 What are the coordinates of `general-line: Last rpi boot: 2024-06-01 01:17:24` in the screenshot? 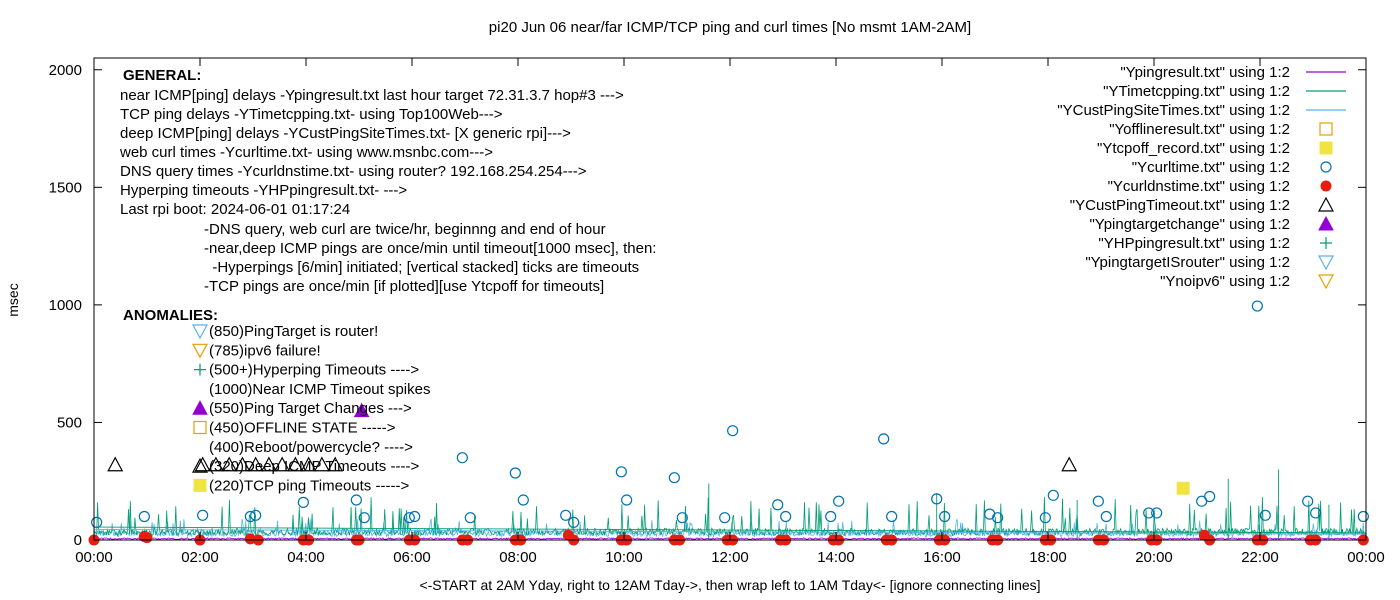 It's located at (235, 209).